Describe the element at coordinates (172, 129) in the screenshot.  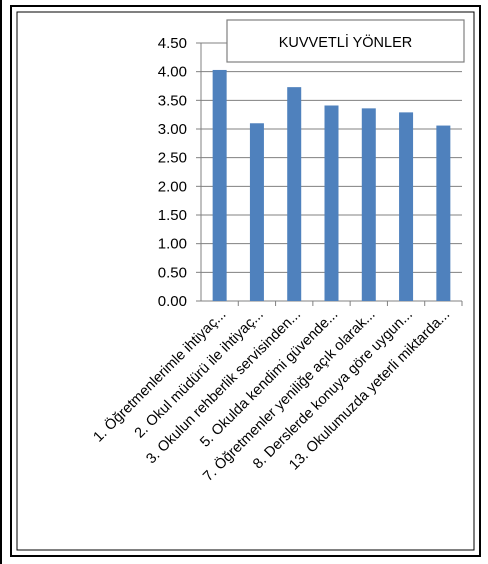
I see `y-tick-label: 3.00` at that location.